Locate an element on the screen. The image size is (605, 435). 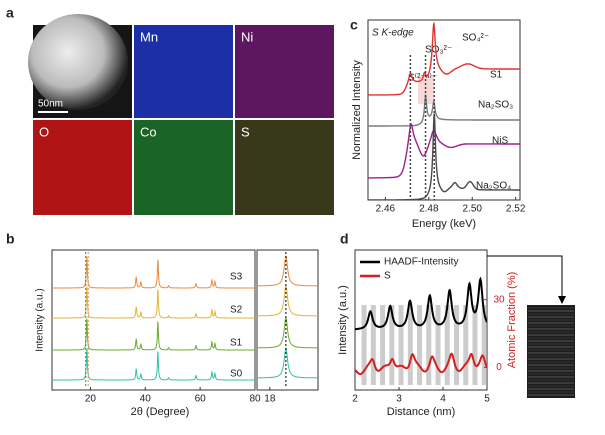
series-label: Na₂SO₃ is located at coordinates (495, 105).